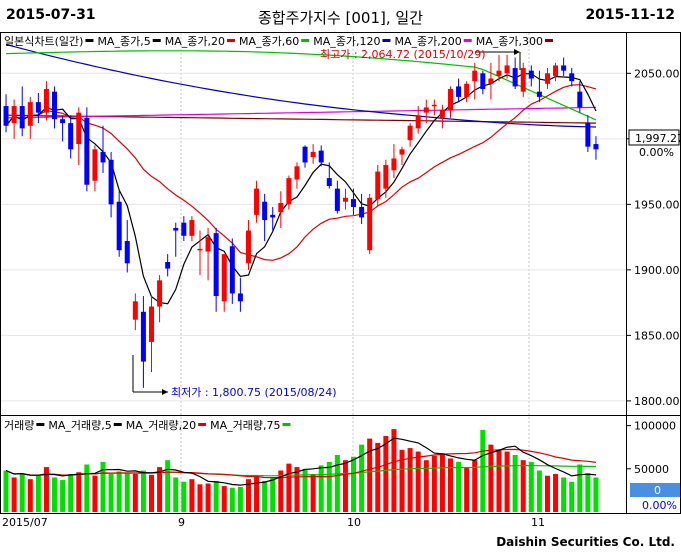 This screenshot has width=681, height=555. Describe the element at coordinates (420, 59) in the screenshot. I see `high-annotation: 최고가 : 2,064.72 (2015/10/29)` at that location.